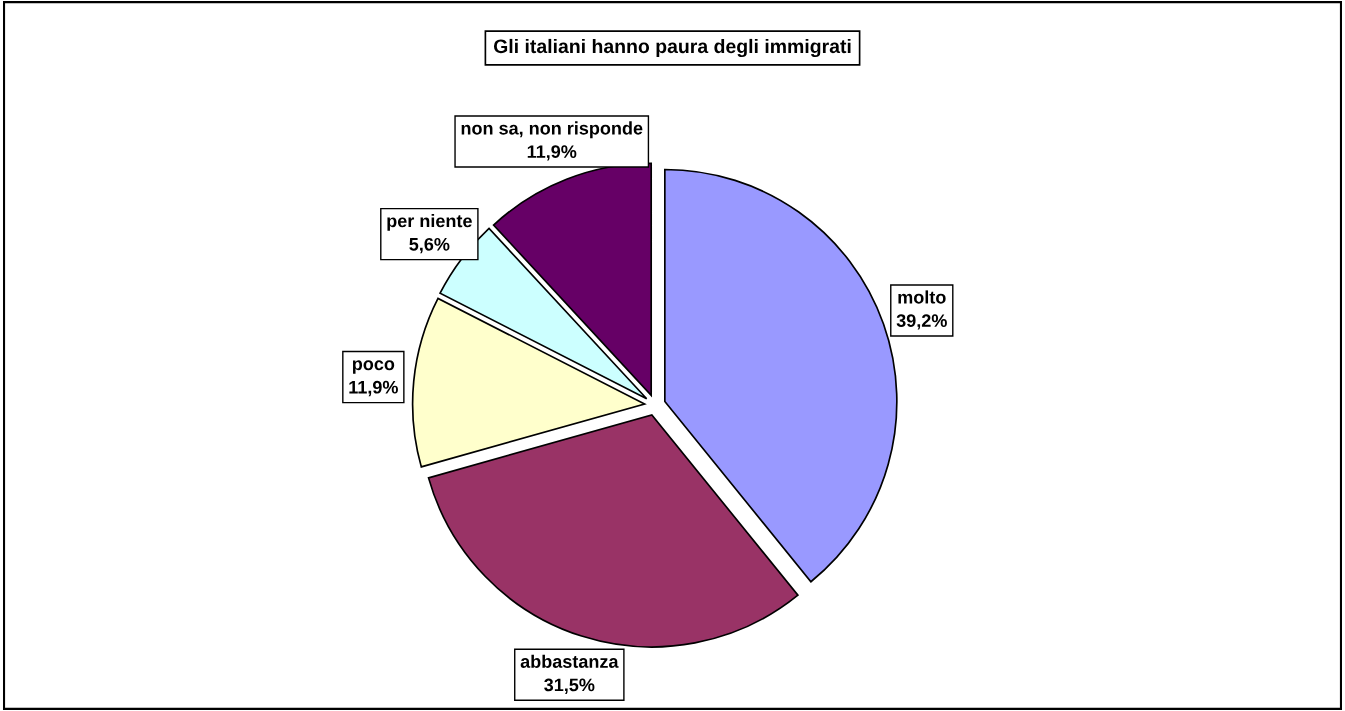  I want to click on chart-title: Gli italiani hanno paura degli immigrati, so click(672, 48).